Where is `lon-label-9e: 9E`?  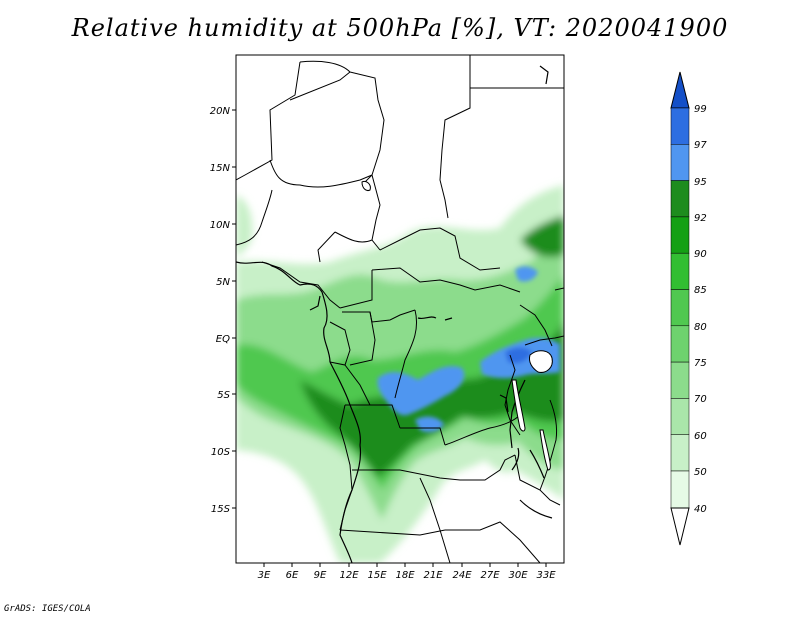
lon-label-9e: 9E is located at coordinates (320, 575).